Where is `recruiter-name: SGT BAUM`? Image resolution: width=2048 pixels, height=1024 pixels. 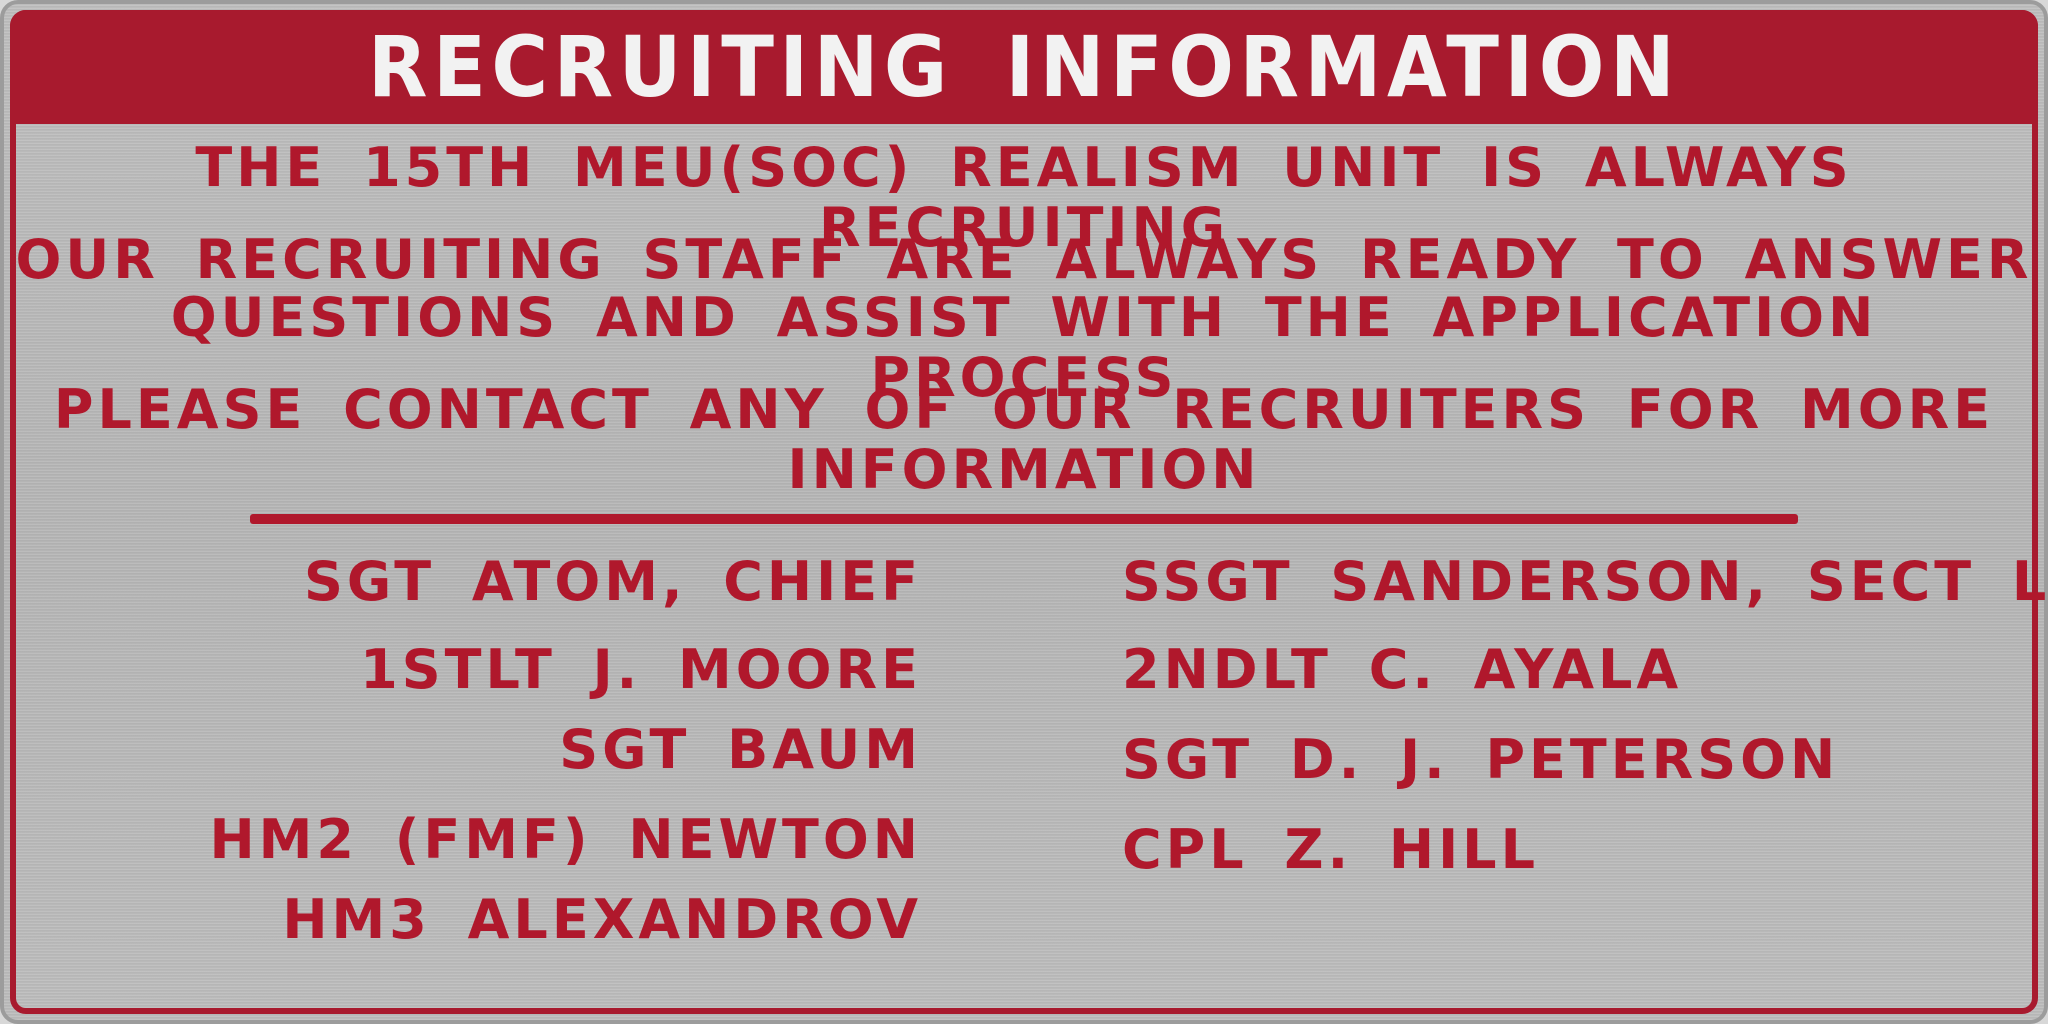 recruiter-name: SGT BAUM is located at coordinates (740, 749).